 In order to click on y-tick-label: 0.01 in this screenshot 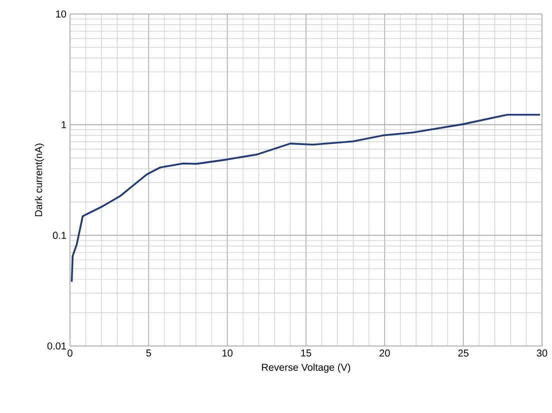, I will do `click(56, 346)`.